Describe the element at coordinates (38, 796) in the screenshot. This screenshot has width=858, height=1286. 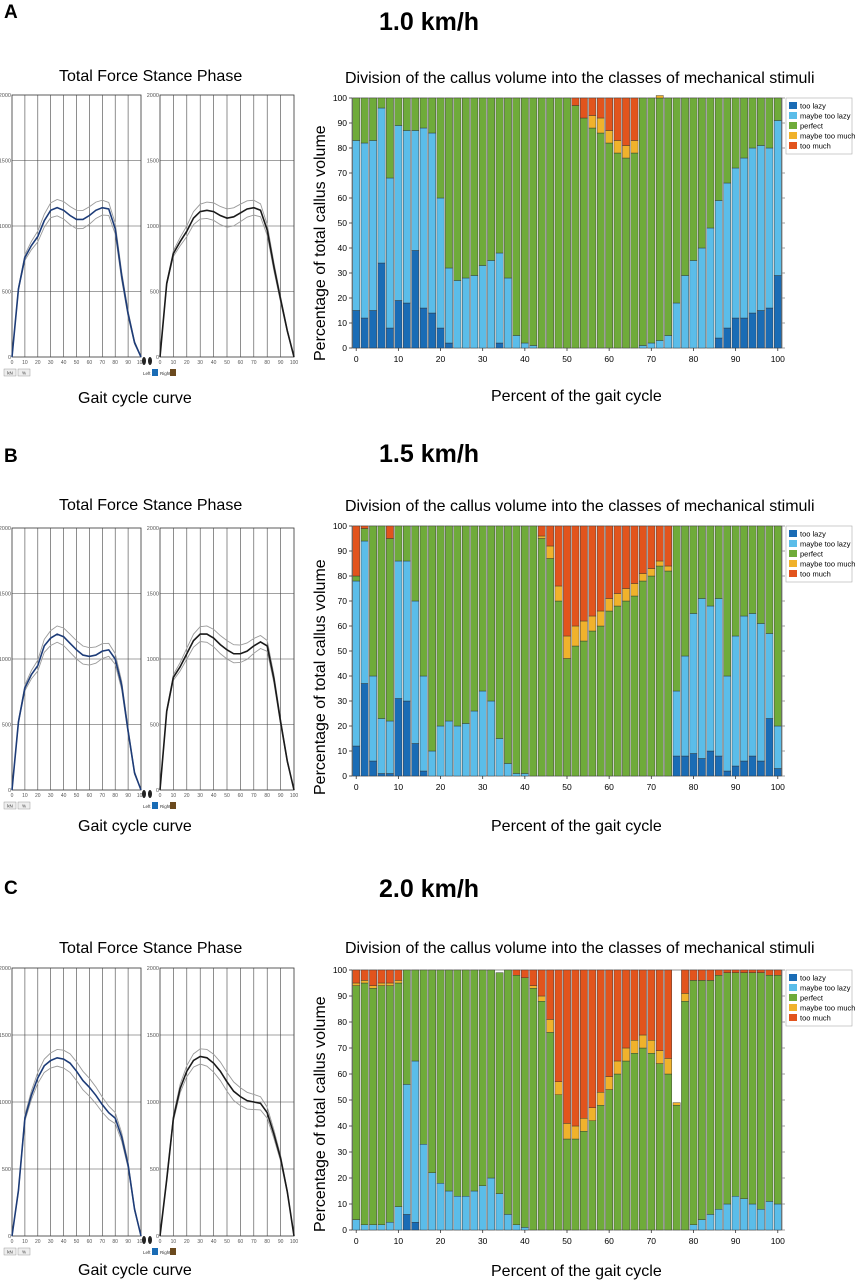
I see `gait-x-tick-label: 20` at that location.